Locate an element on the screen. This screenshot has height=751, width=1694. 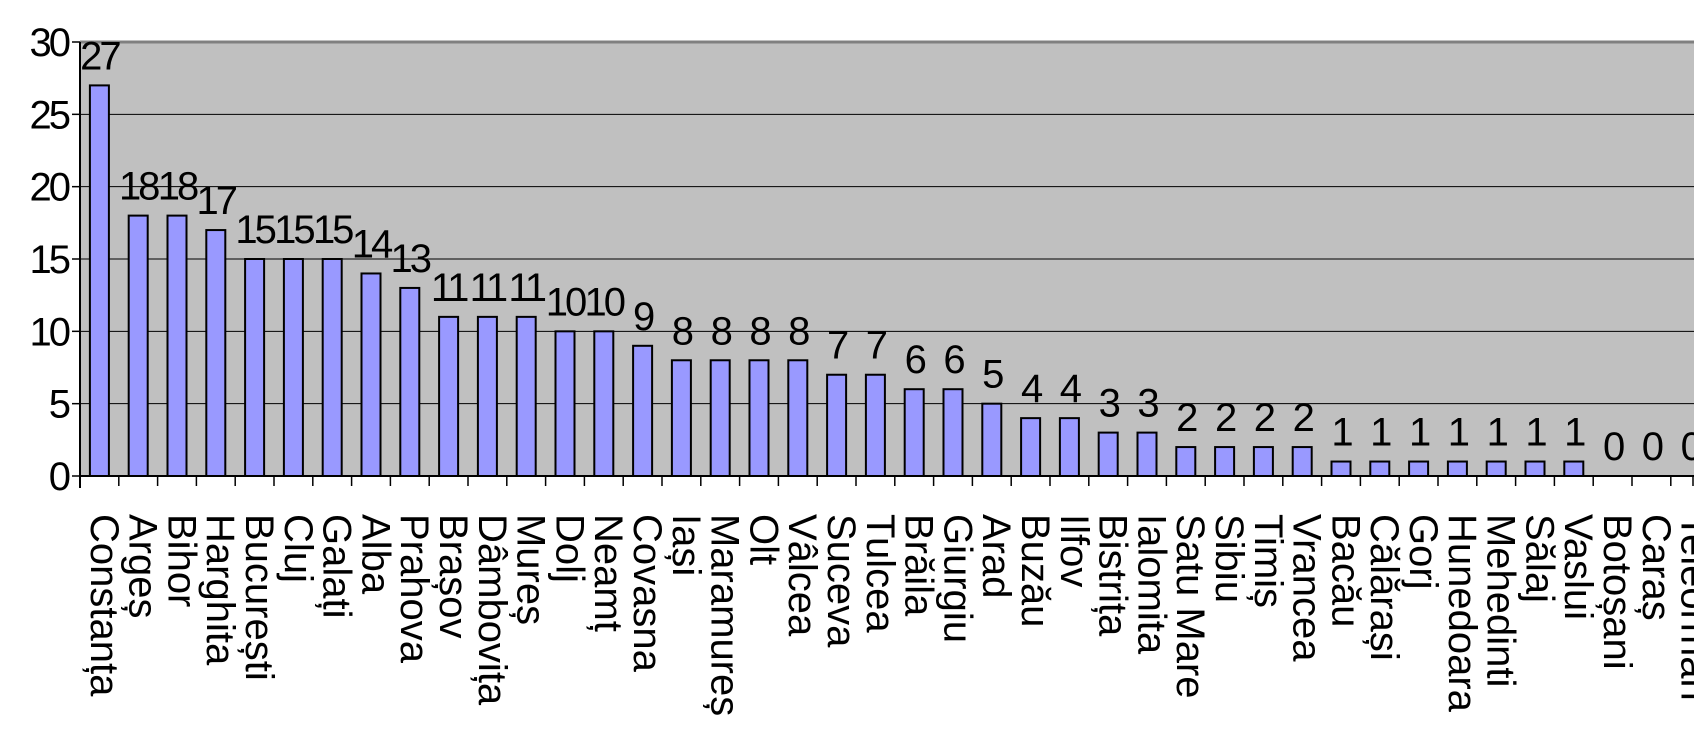
y-tick-label: 30 is located at coordinates (50, 43).